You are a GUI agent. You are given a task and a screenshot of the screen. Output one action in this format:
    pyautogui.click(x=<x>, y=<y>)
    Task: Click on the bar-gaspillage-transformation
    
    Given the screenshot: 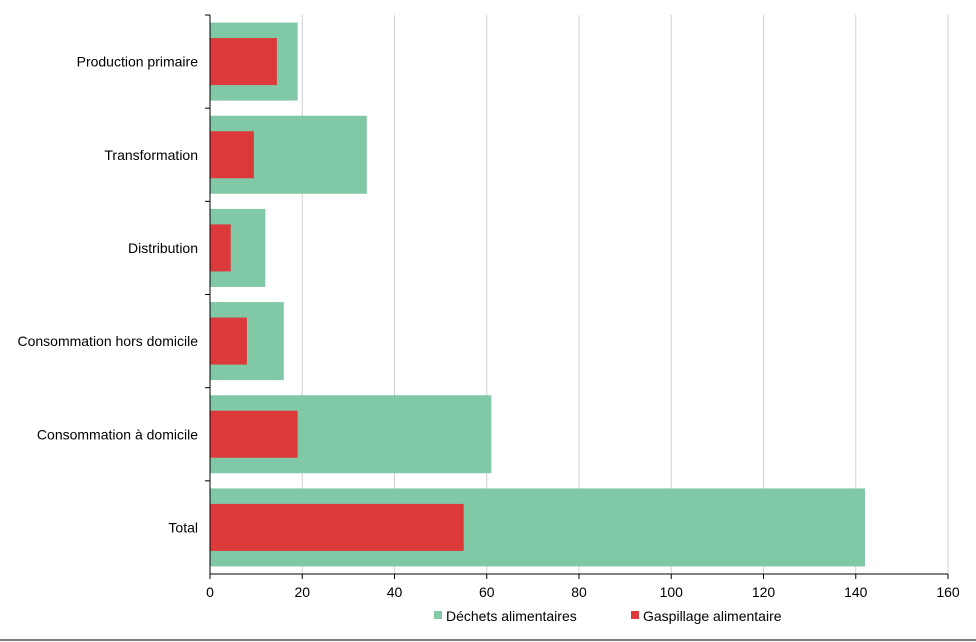 What is the action you would take?
    pyautogui.click(x=232, y=155)
    